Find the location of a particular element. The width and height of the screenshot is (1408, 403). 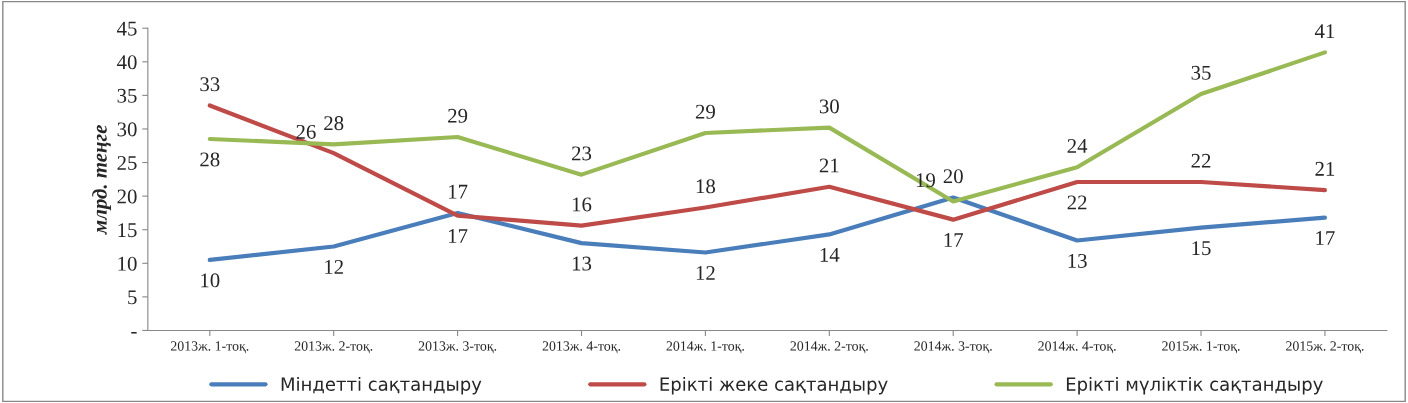

y-tick-label: 5 is located at coordinates (132, 297).